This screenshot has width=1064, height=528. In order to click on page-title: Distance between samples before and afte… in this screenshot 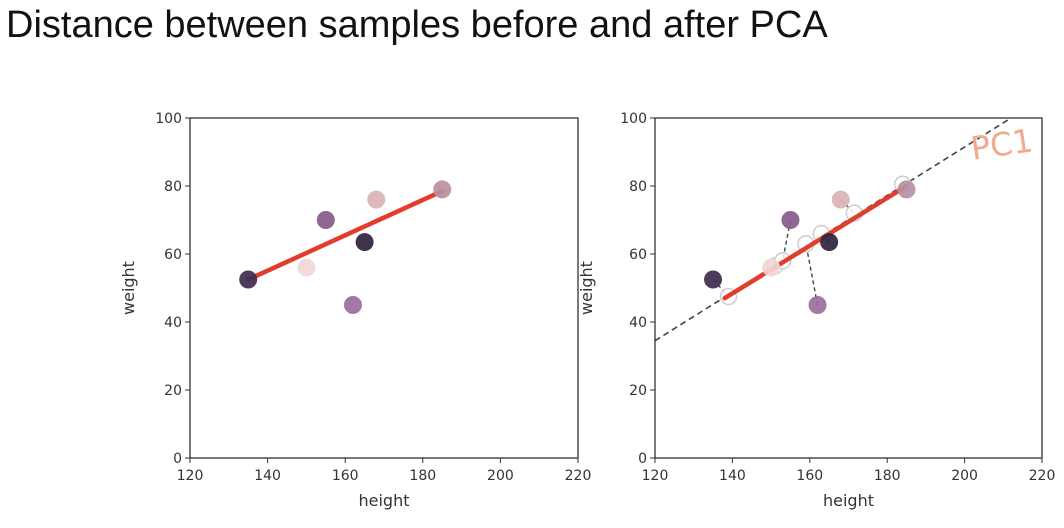, I will do `click(417, 25)`.